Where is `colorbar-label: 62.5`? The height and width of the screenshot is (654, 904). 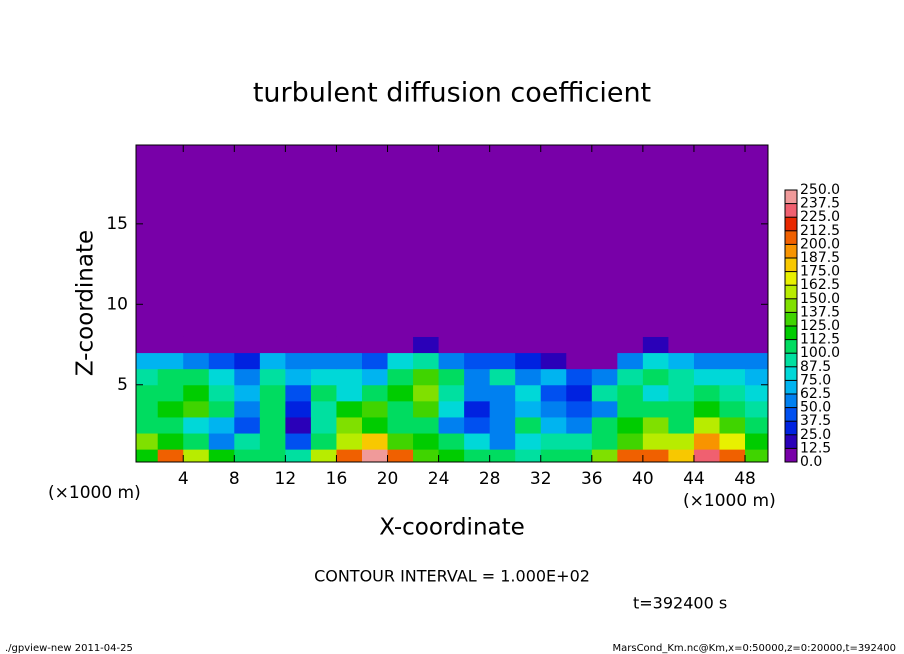
colorbar-label: 62.5 is located at coordinates (815, 394).